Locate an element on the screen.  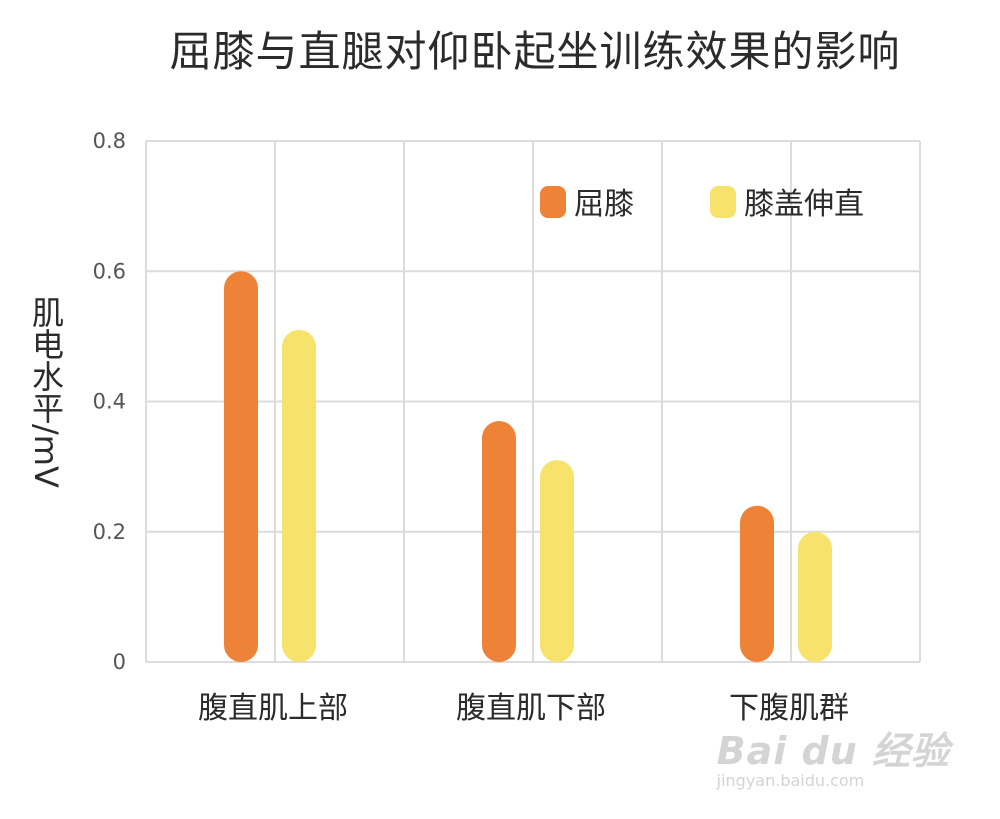
y-tick-label: 0.4 is located at coordinates (109, 402).